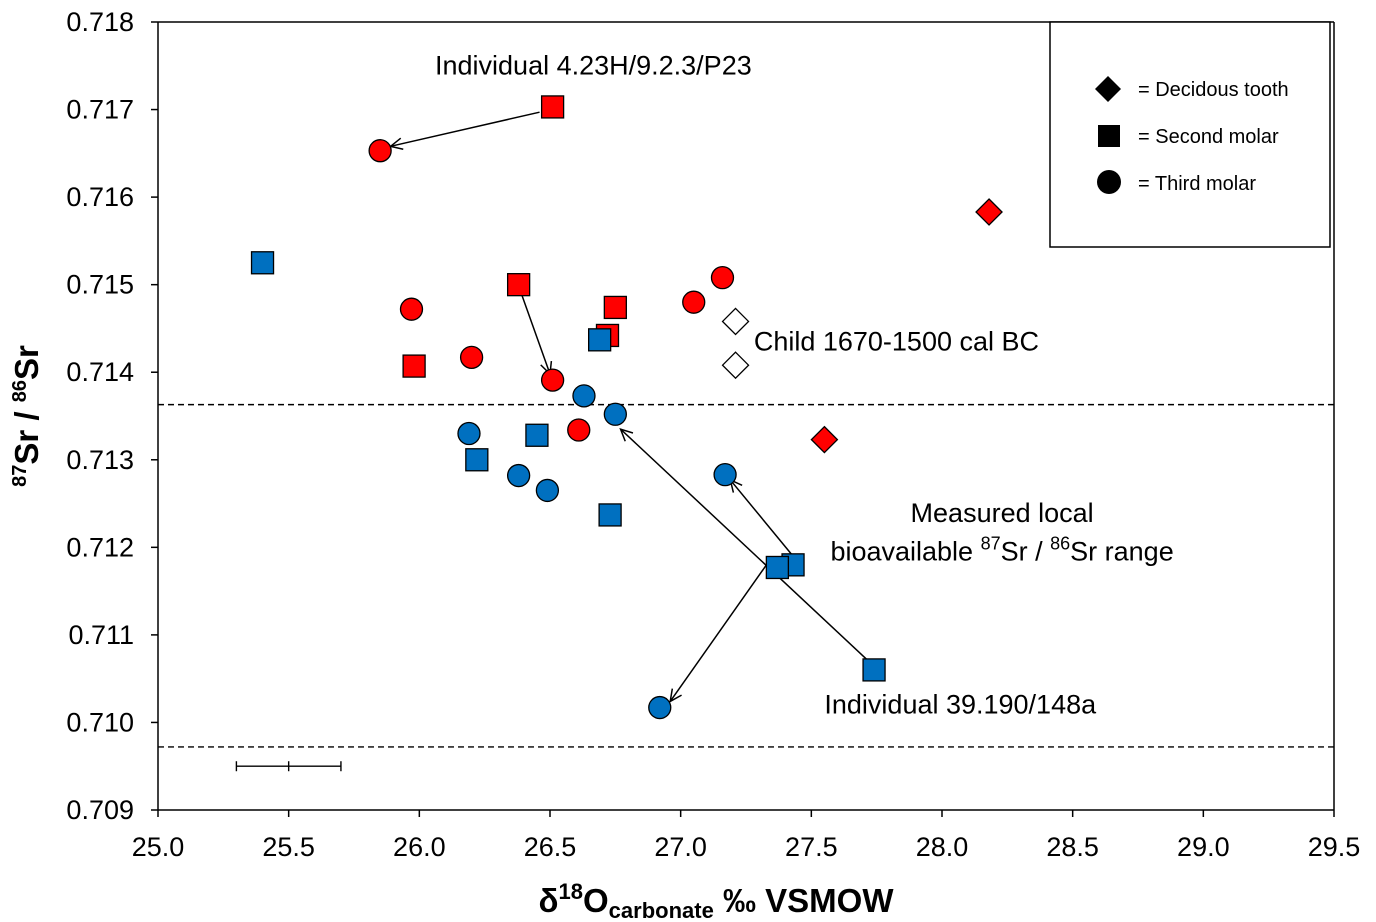 Image resolution: width=1376 pixels, height=922 pixels. What do you see at coordinates (1060, 543) in the screenshot?
I see `annotation-range-label-part: 86` at bounding box center [1060, 543].